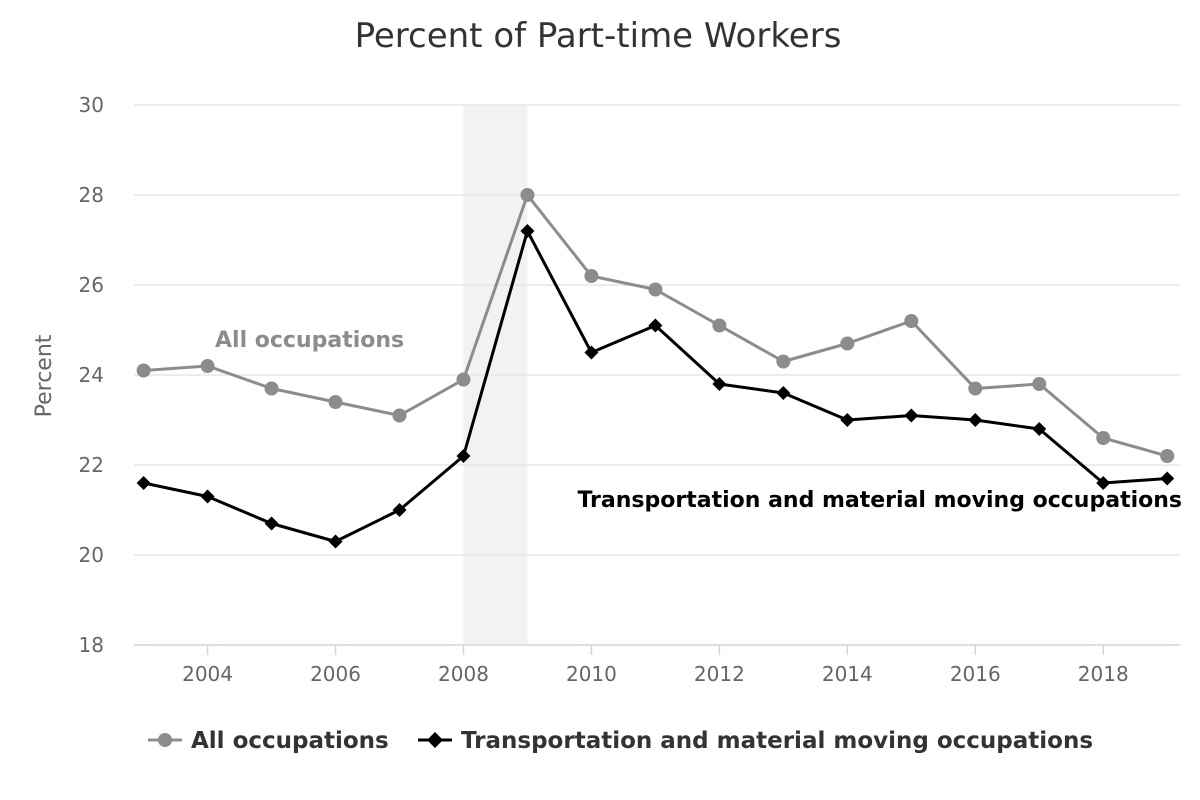 The height and width of the screenshot is (800, 1200). Describe the element at coordinates (975, 674) in the screenshot. I see `x-tick-label: 2016` at that location.